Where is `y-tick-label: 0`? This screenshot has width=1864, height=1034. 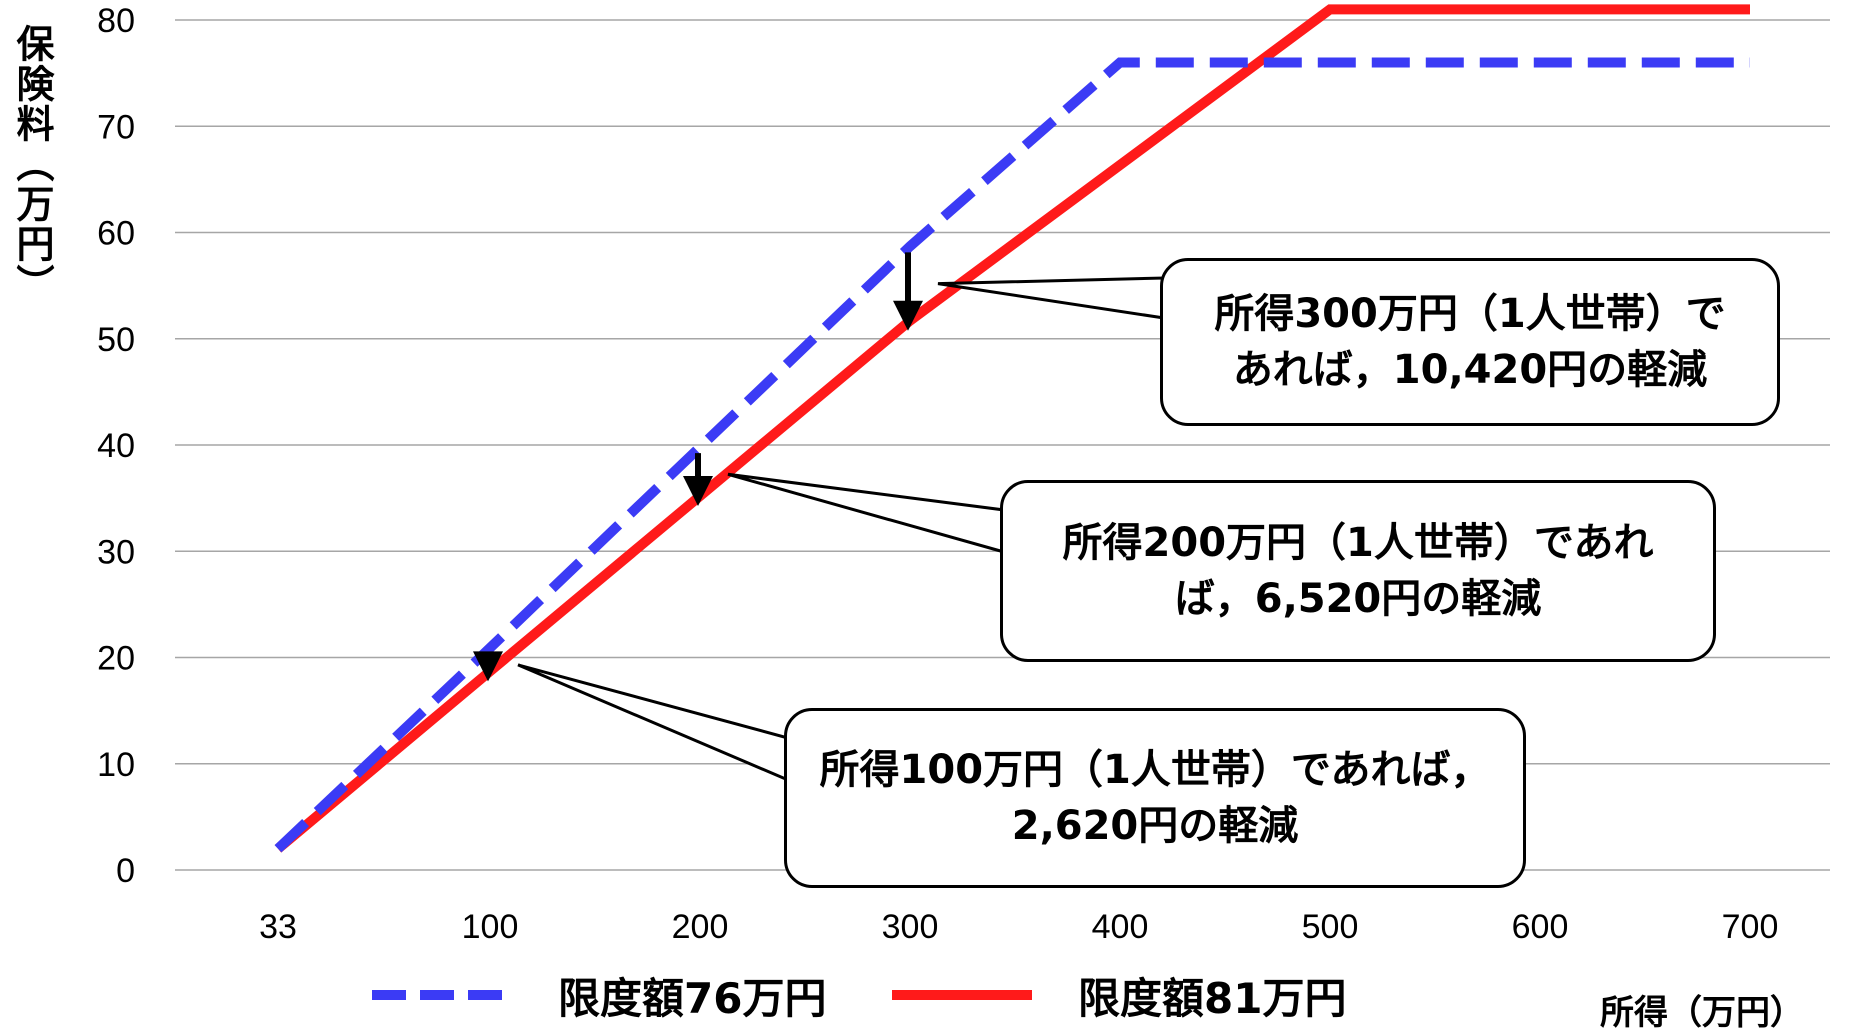
y-tick-label: 0 is located at coordinates (125, 871).